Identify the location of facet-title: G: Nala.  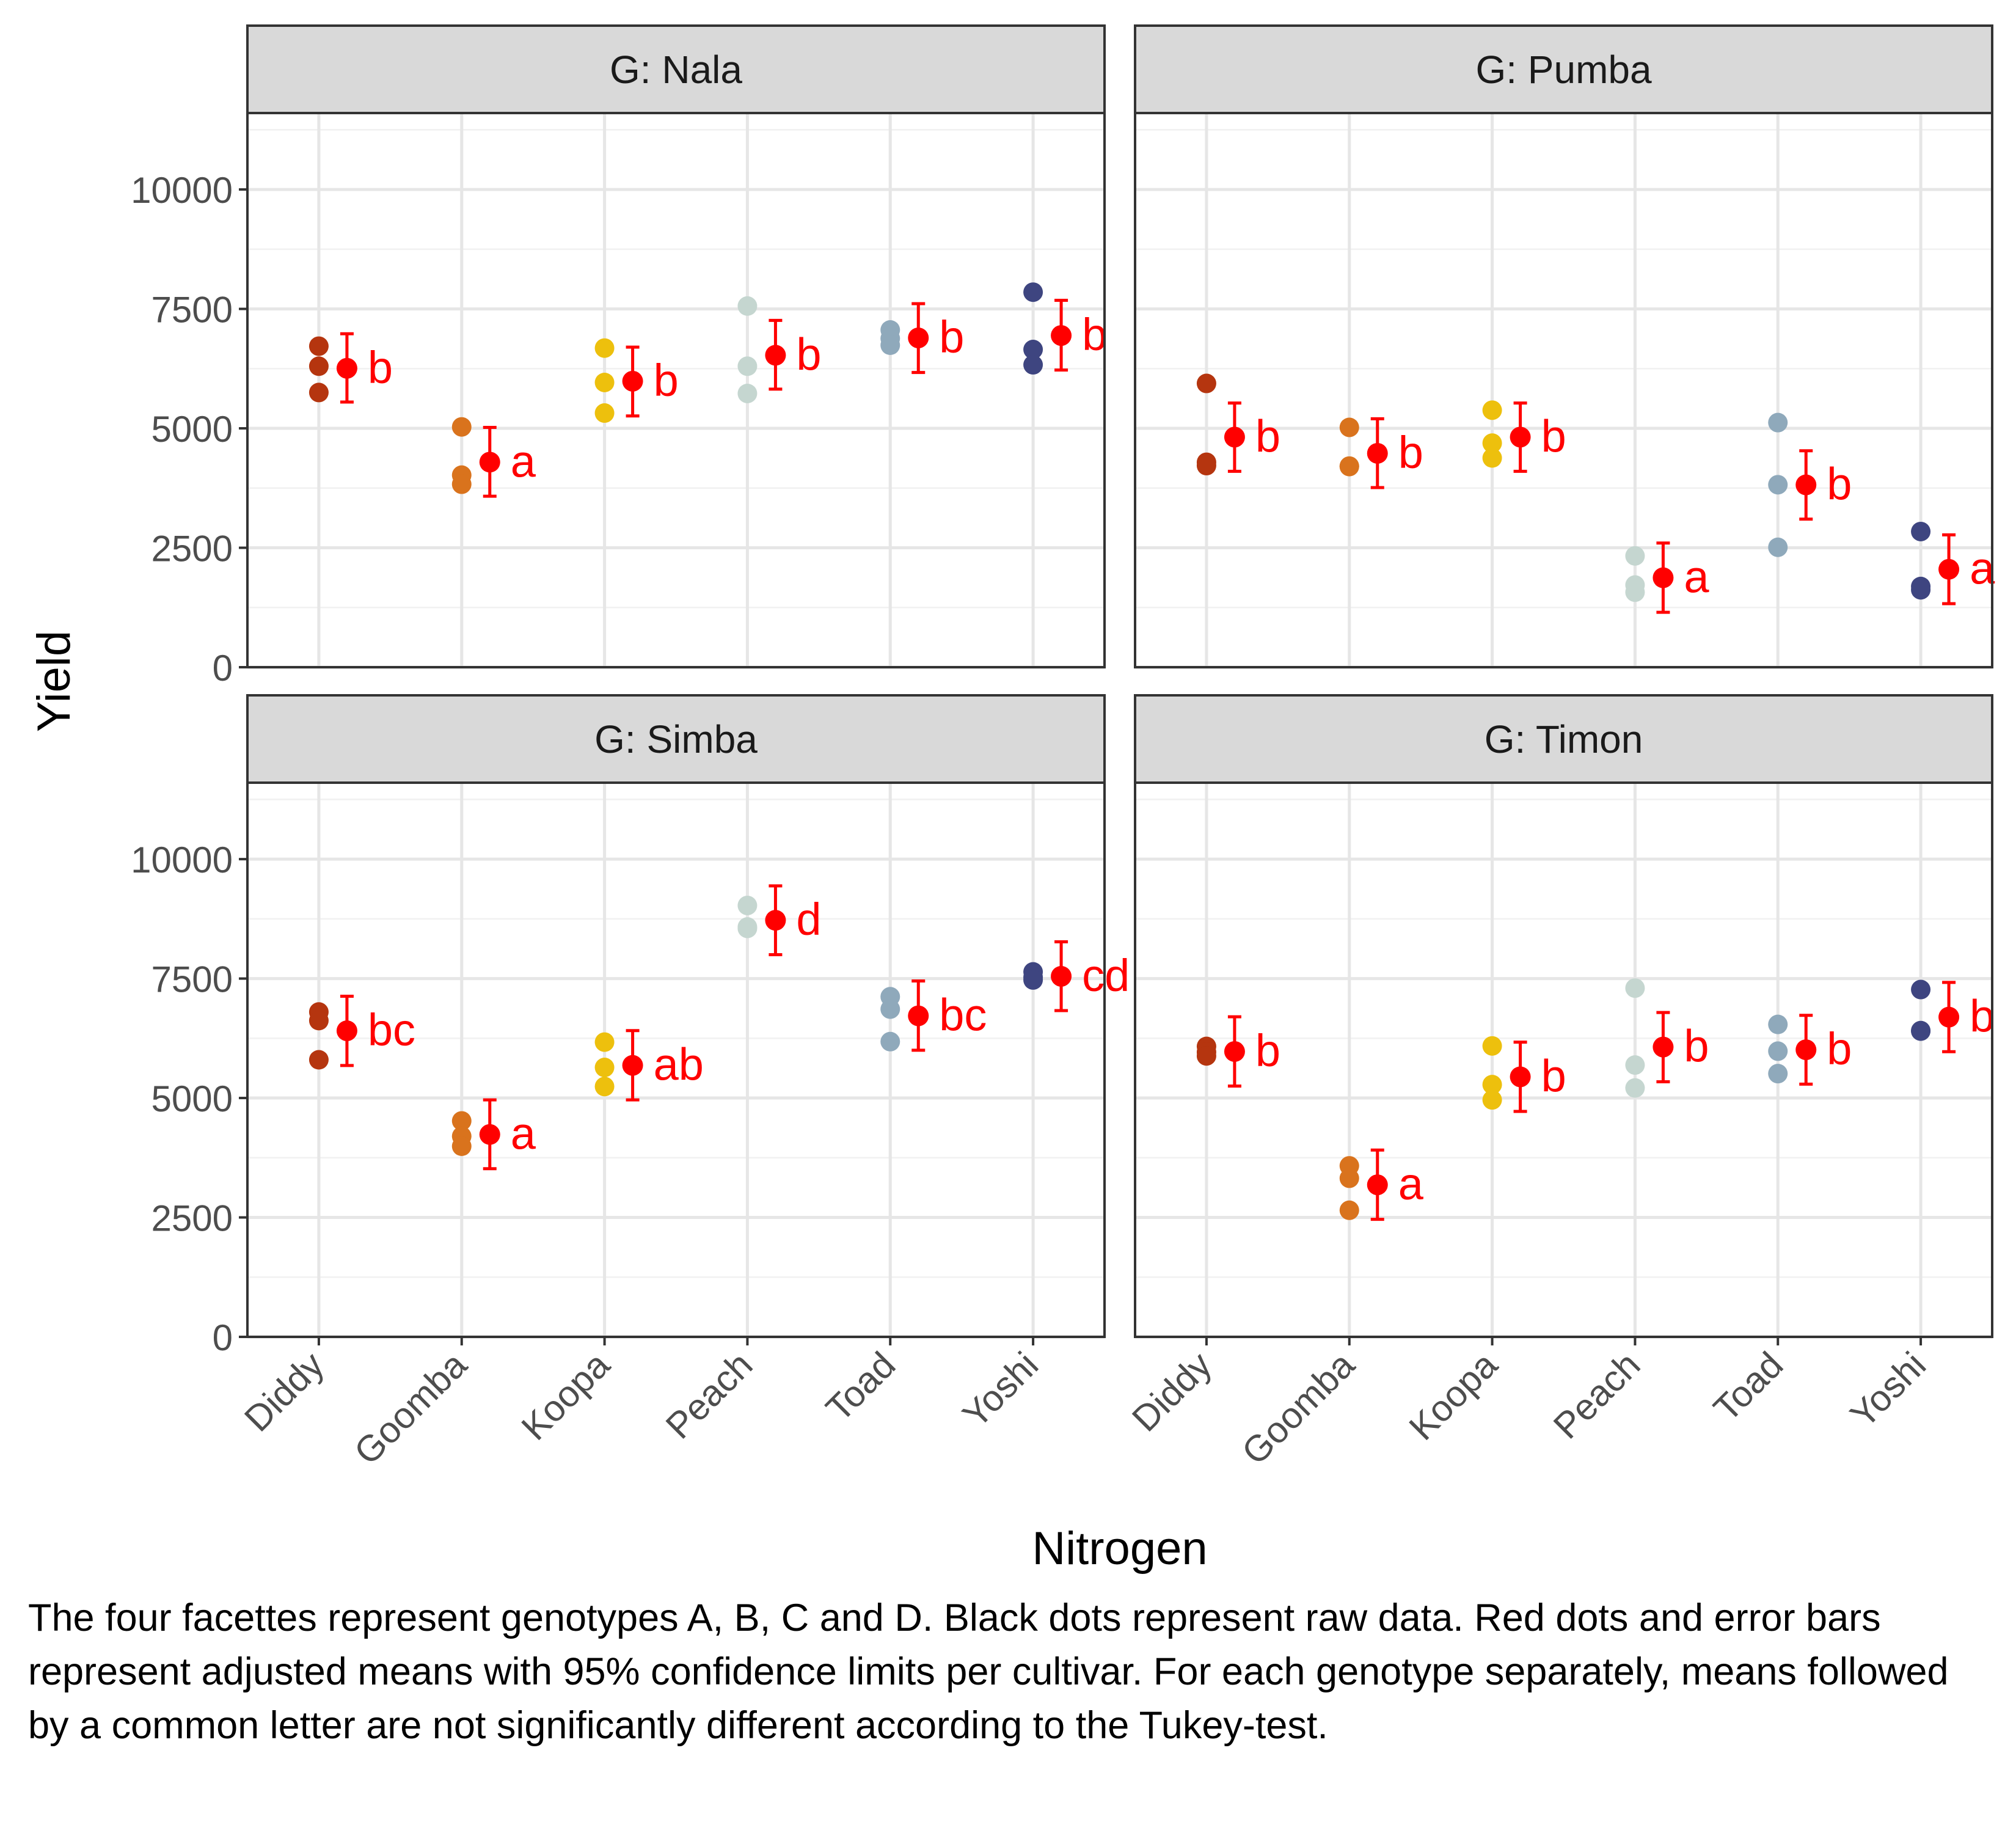
(676, 70).